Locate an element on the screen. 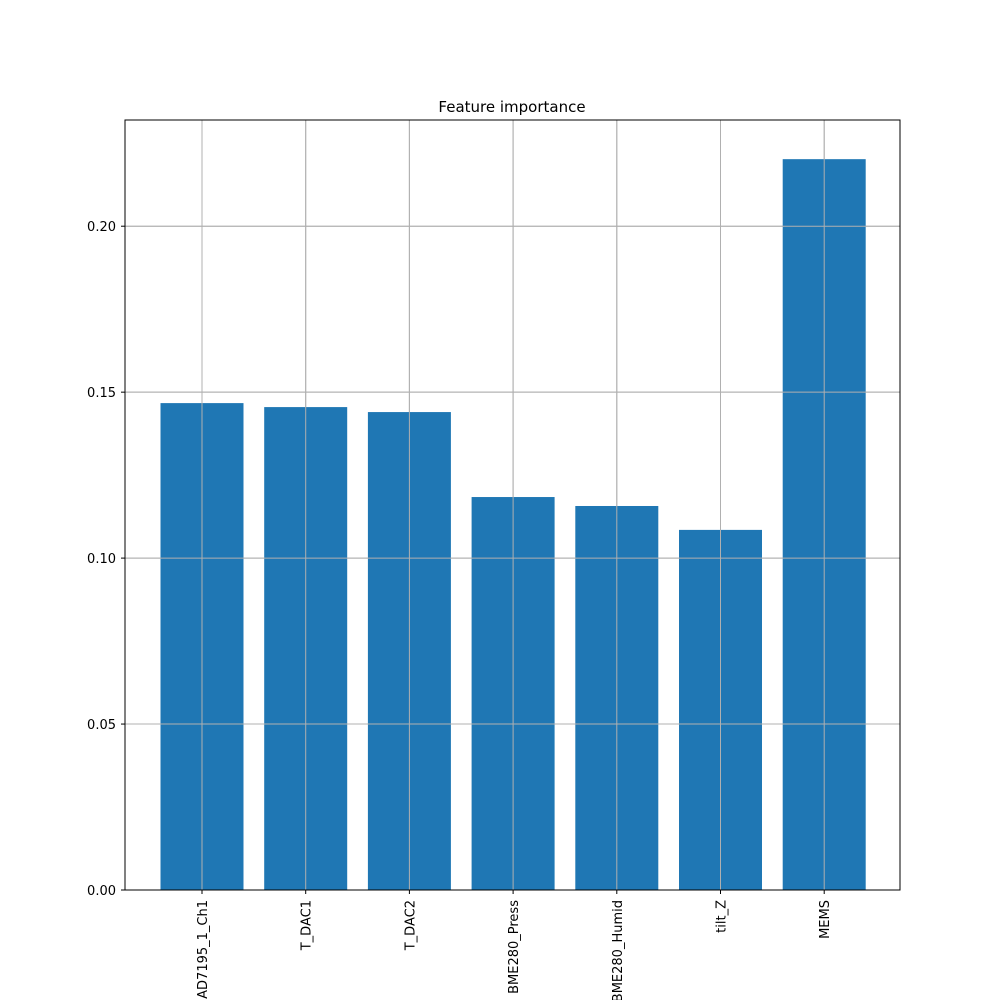  x-tick-label: tilt_Z is located at coordinates (722, 916).